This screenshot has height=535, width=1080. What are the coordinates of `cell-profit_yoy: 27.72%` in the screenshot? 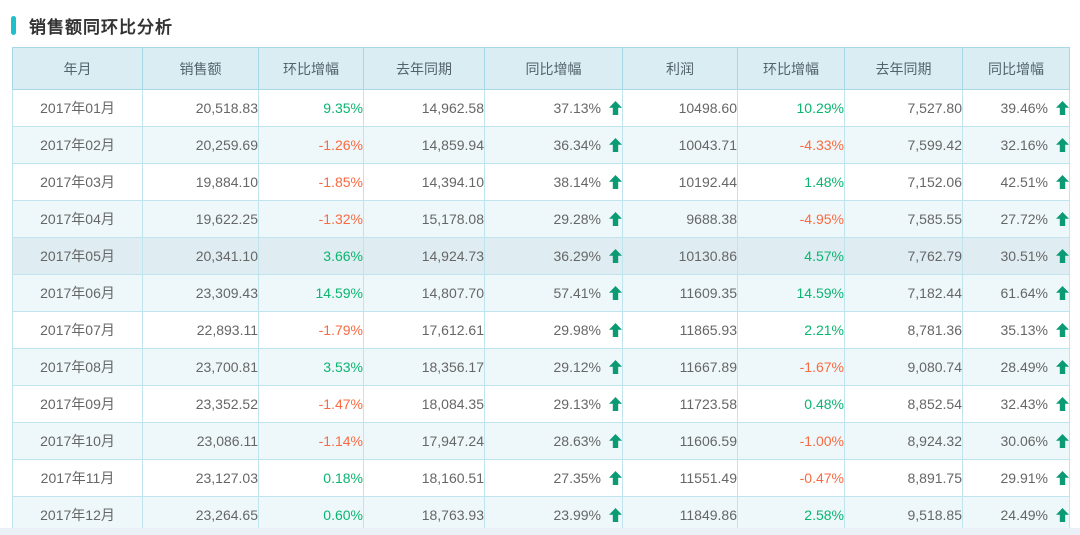 It's located at (1016, 219).